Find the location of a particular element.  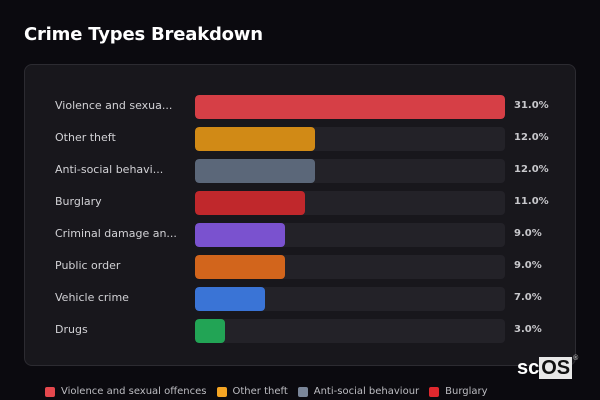

legend-item: Other theft is located at coordinates (252, 391).